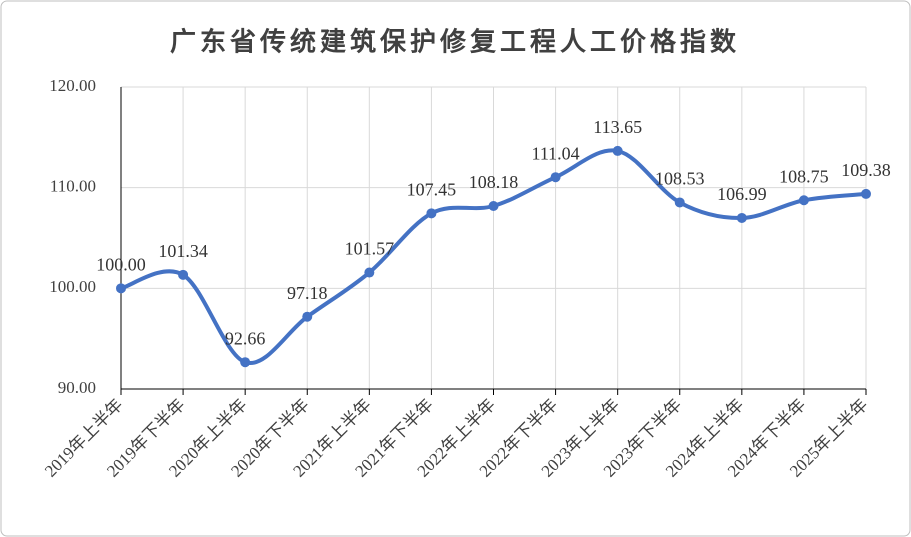  I want to click on data-label: 92.66, so click(245, 338).